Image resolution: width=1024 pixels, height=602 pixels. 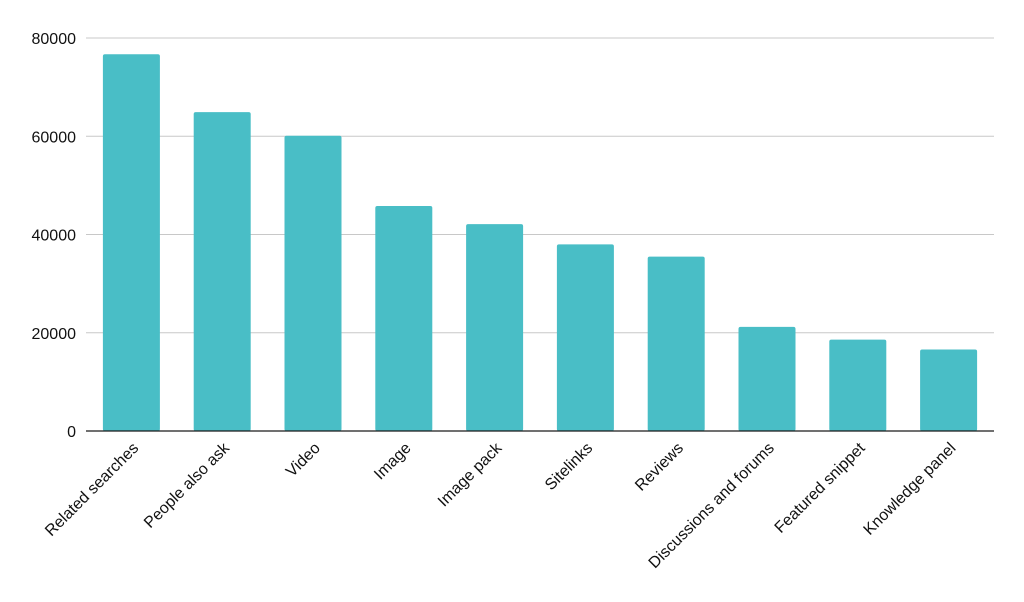 I want to click on bar-people-also-ask, so click(x=222, y=272).